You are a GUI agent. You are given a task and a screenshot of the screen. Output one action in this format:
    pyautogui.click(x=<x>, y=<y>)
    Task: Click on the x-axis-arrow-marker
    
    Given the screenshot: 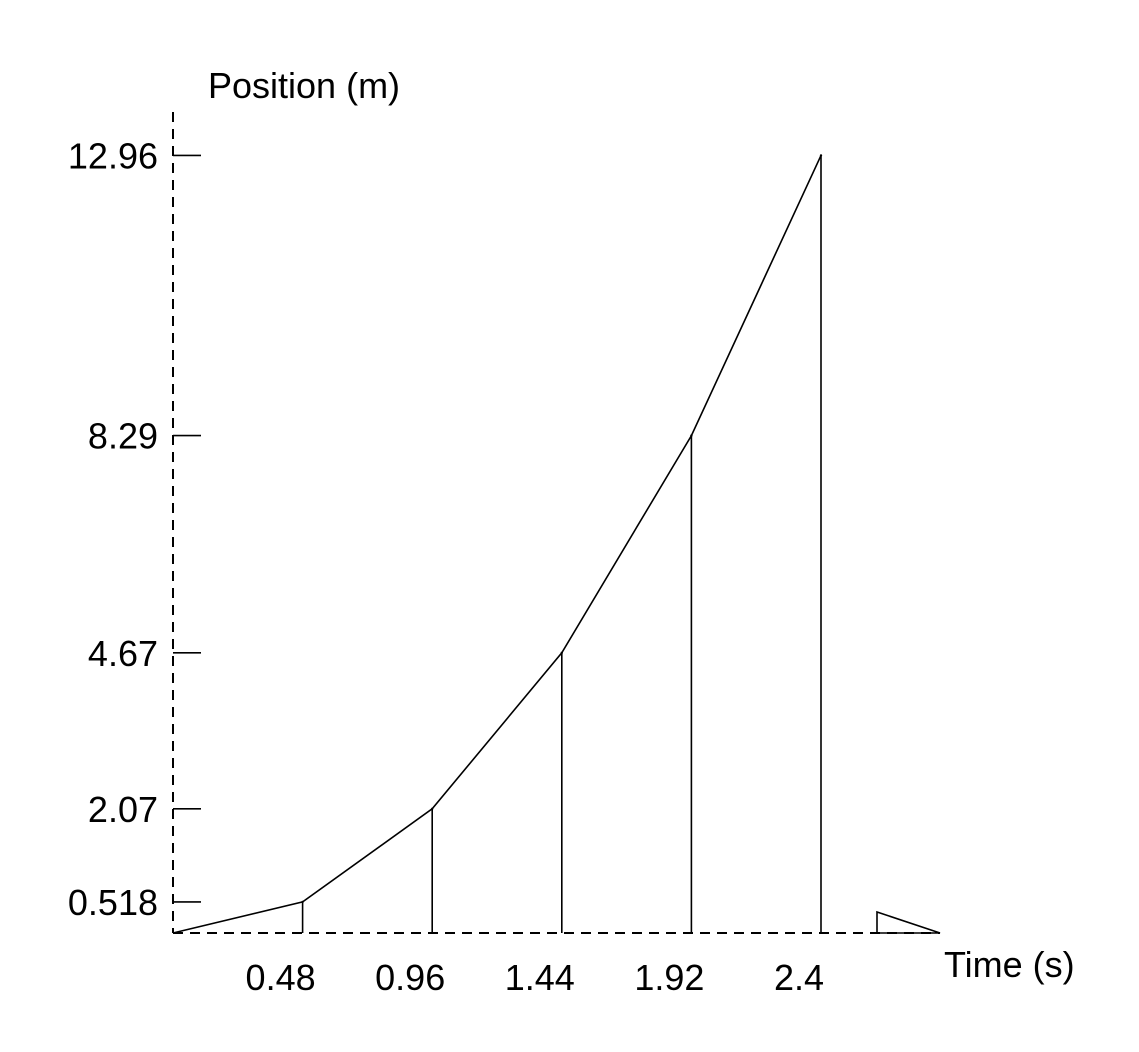 What is the action you would take?
    pyautogui.click(x=908, y=922)
    